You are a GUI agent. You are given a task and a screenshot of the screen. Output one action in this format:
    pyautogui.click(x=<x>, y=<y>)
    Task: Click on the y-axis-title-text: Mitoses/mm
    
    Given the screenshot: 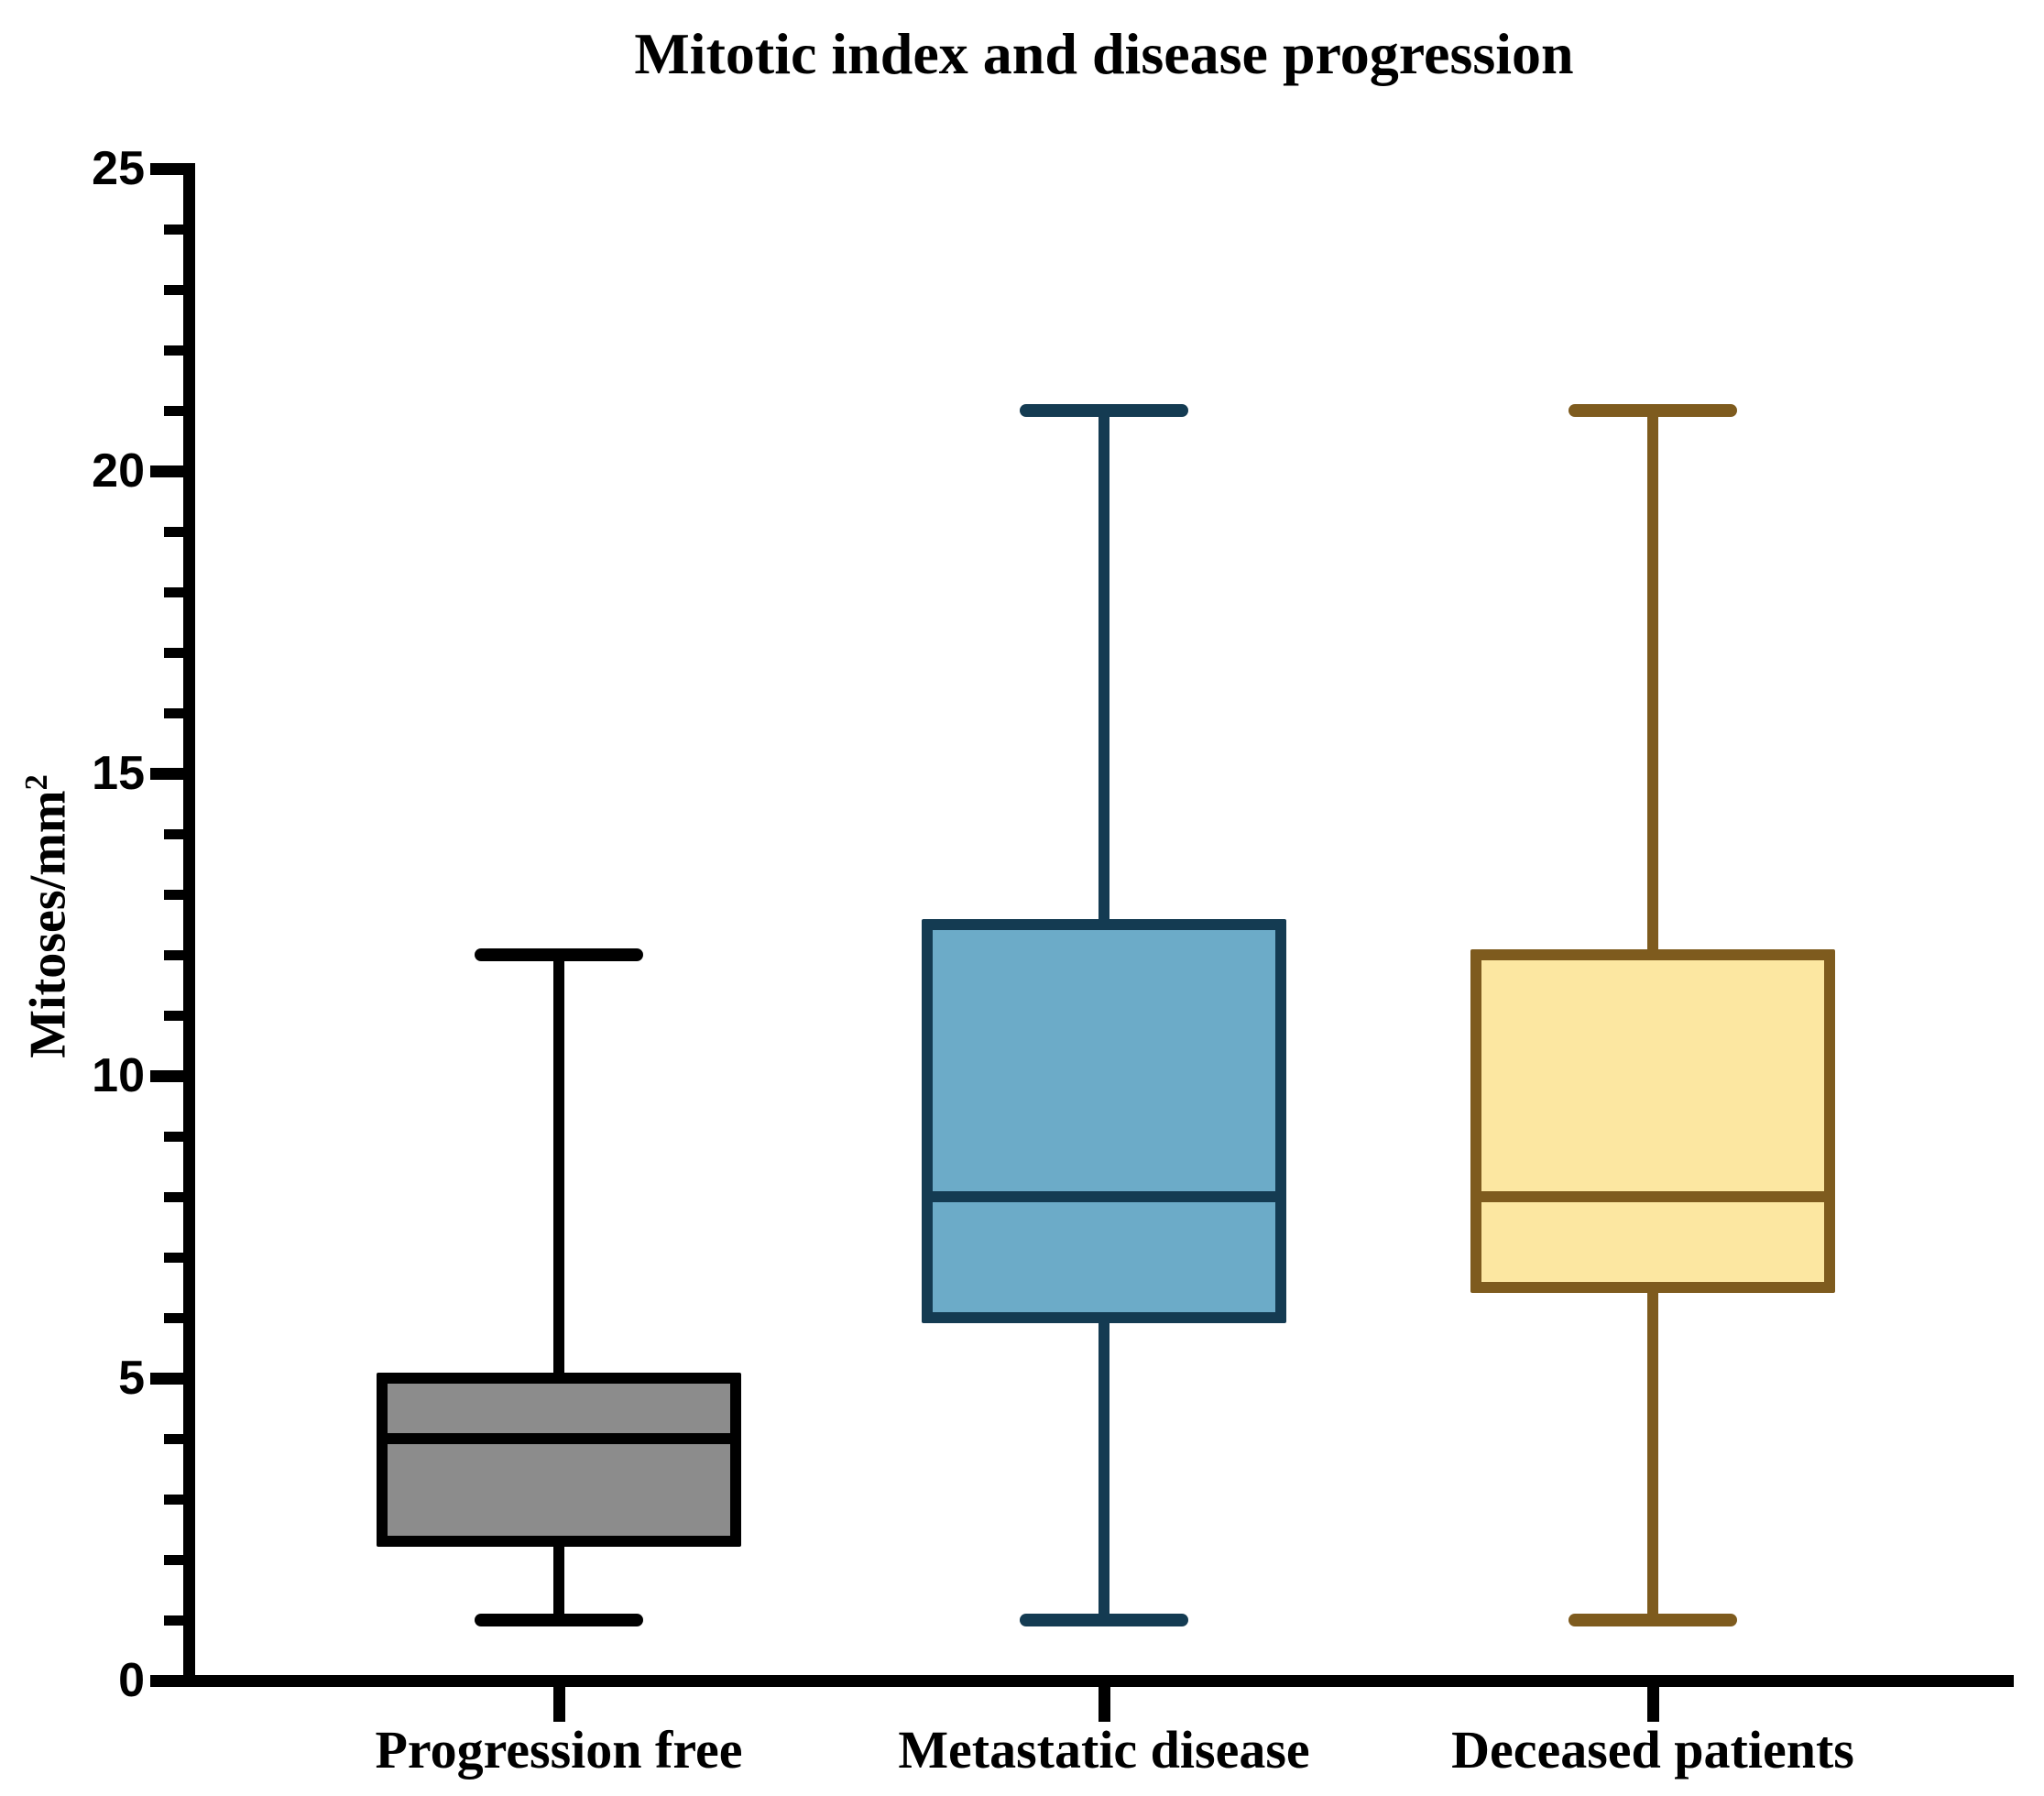 What is the action you would take?
    pyautogui.click(x=48, y=924)
    